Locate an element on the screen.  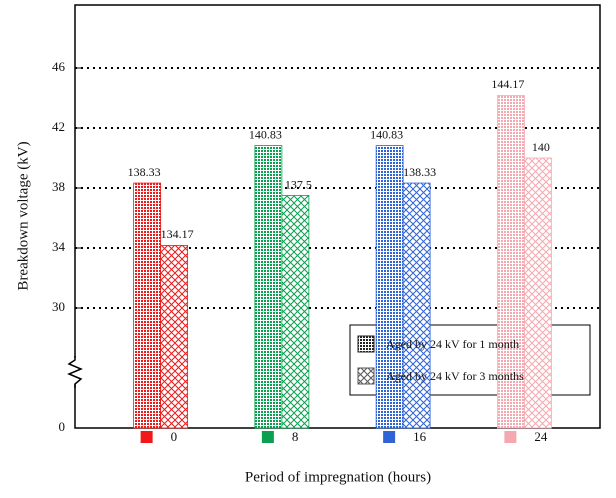
y-axis-label: Breakdown voltage (kV) is located at coordinates (23, 215).